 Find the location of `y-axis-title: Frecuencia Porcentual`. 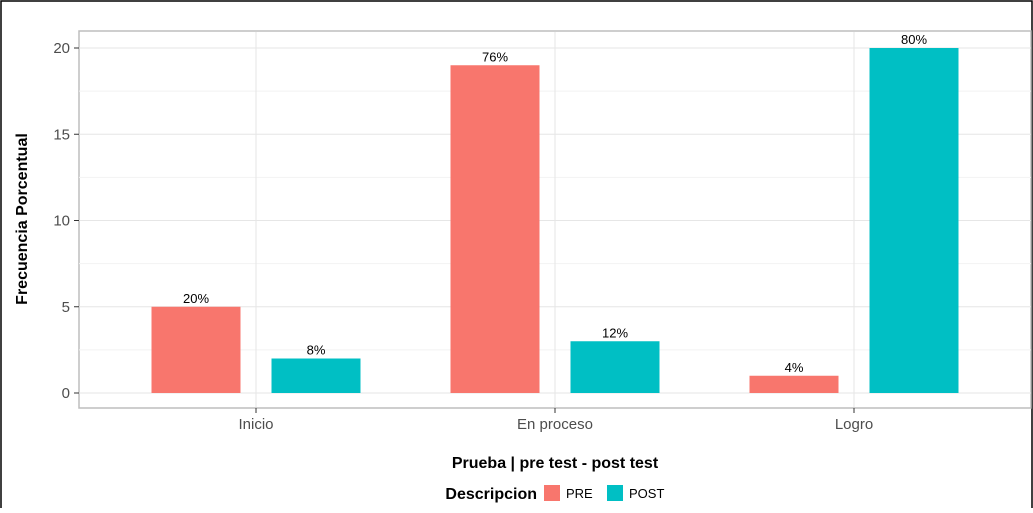

y-axis-title: Frecuencia Porcentual is located at coordinates (22, 219).